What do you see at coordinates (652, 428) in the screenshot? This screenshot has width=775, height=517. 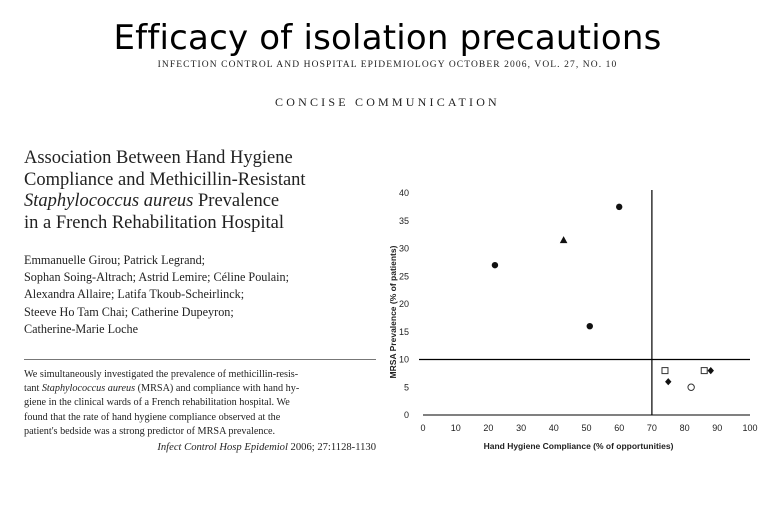 I see `x-tick-label: 70` at bounding box center [652, 428].